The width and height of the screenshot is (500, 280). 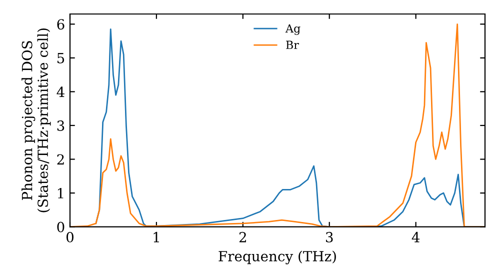 What do you see at coordinates (156, 237) in the screenshot?
I see `x-tick-label: 1` at bounding box center [156, 237].